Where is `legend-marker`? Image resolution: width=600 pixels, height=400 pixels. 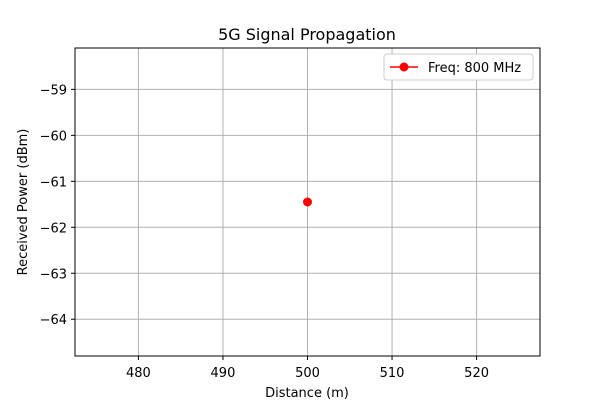 legend-marker is located at coordinates (404, 67).